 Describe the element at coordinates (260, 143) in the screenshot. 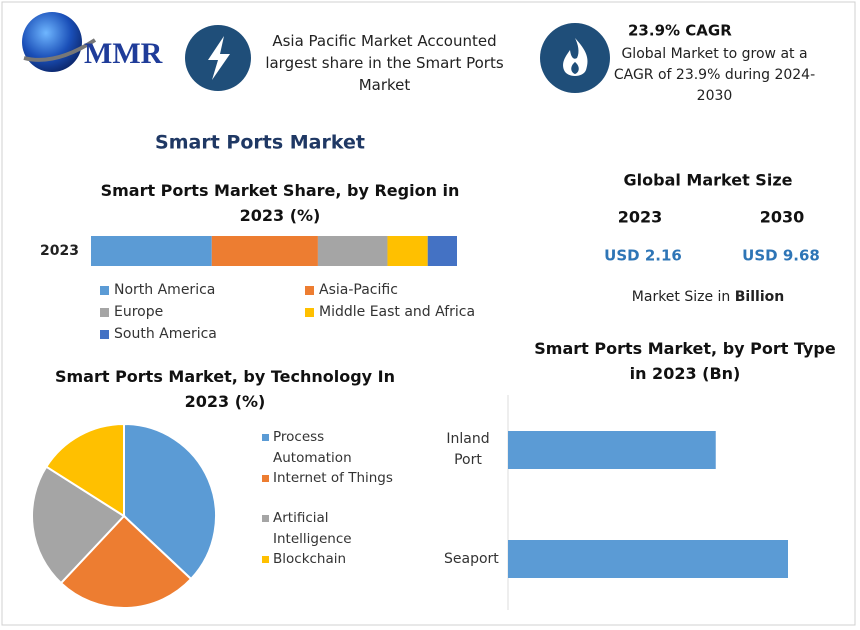

I see `main-title: Smart Ports Market` at that location.